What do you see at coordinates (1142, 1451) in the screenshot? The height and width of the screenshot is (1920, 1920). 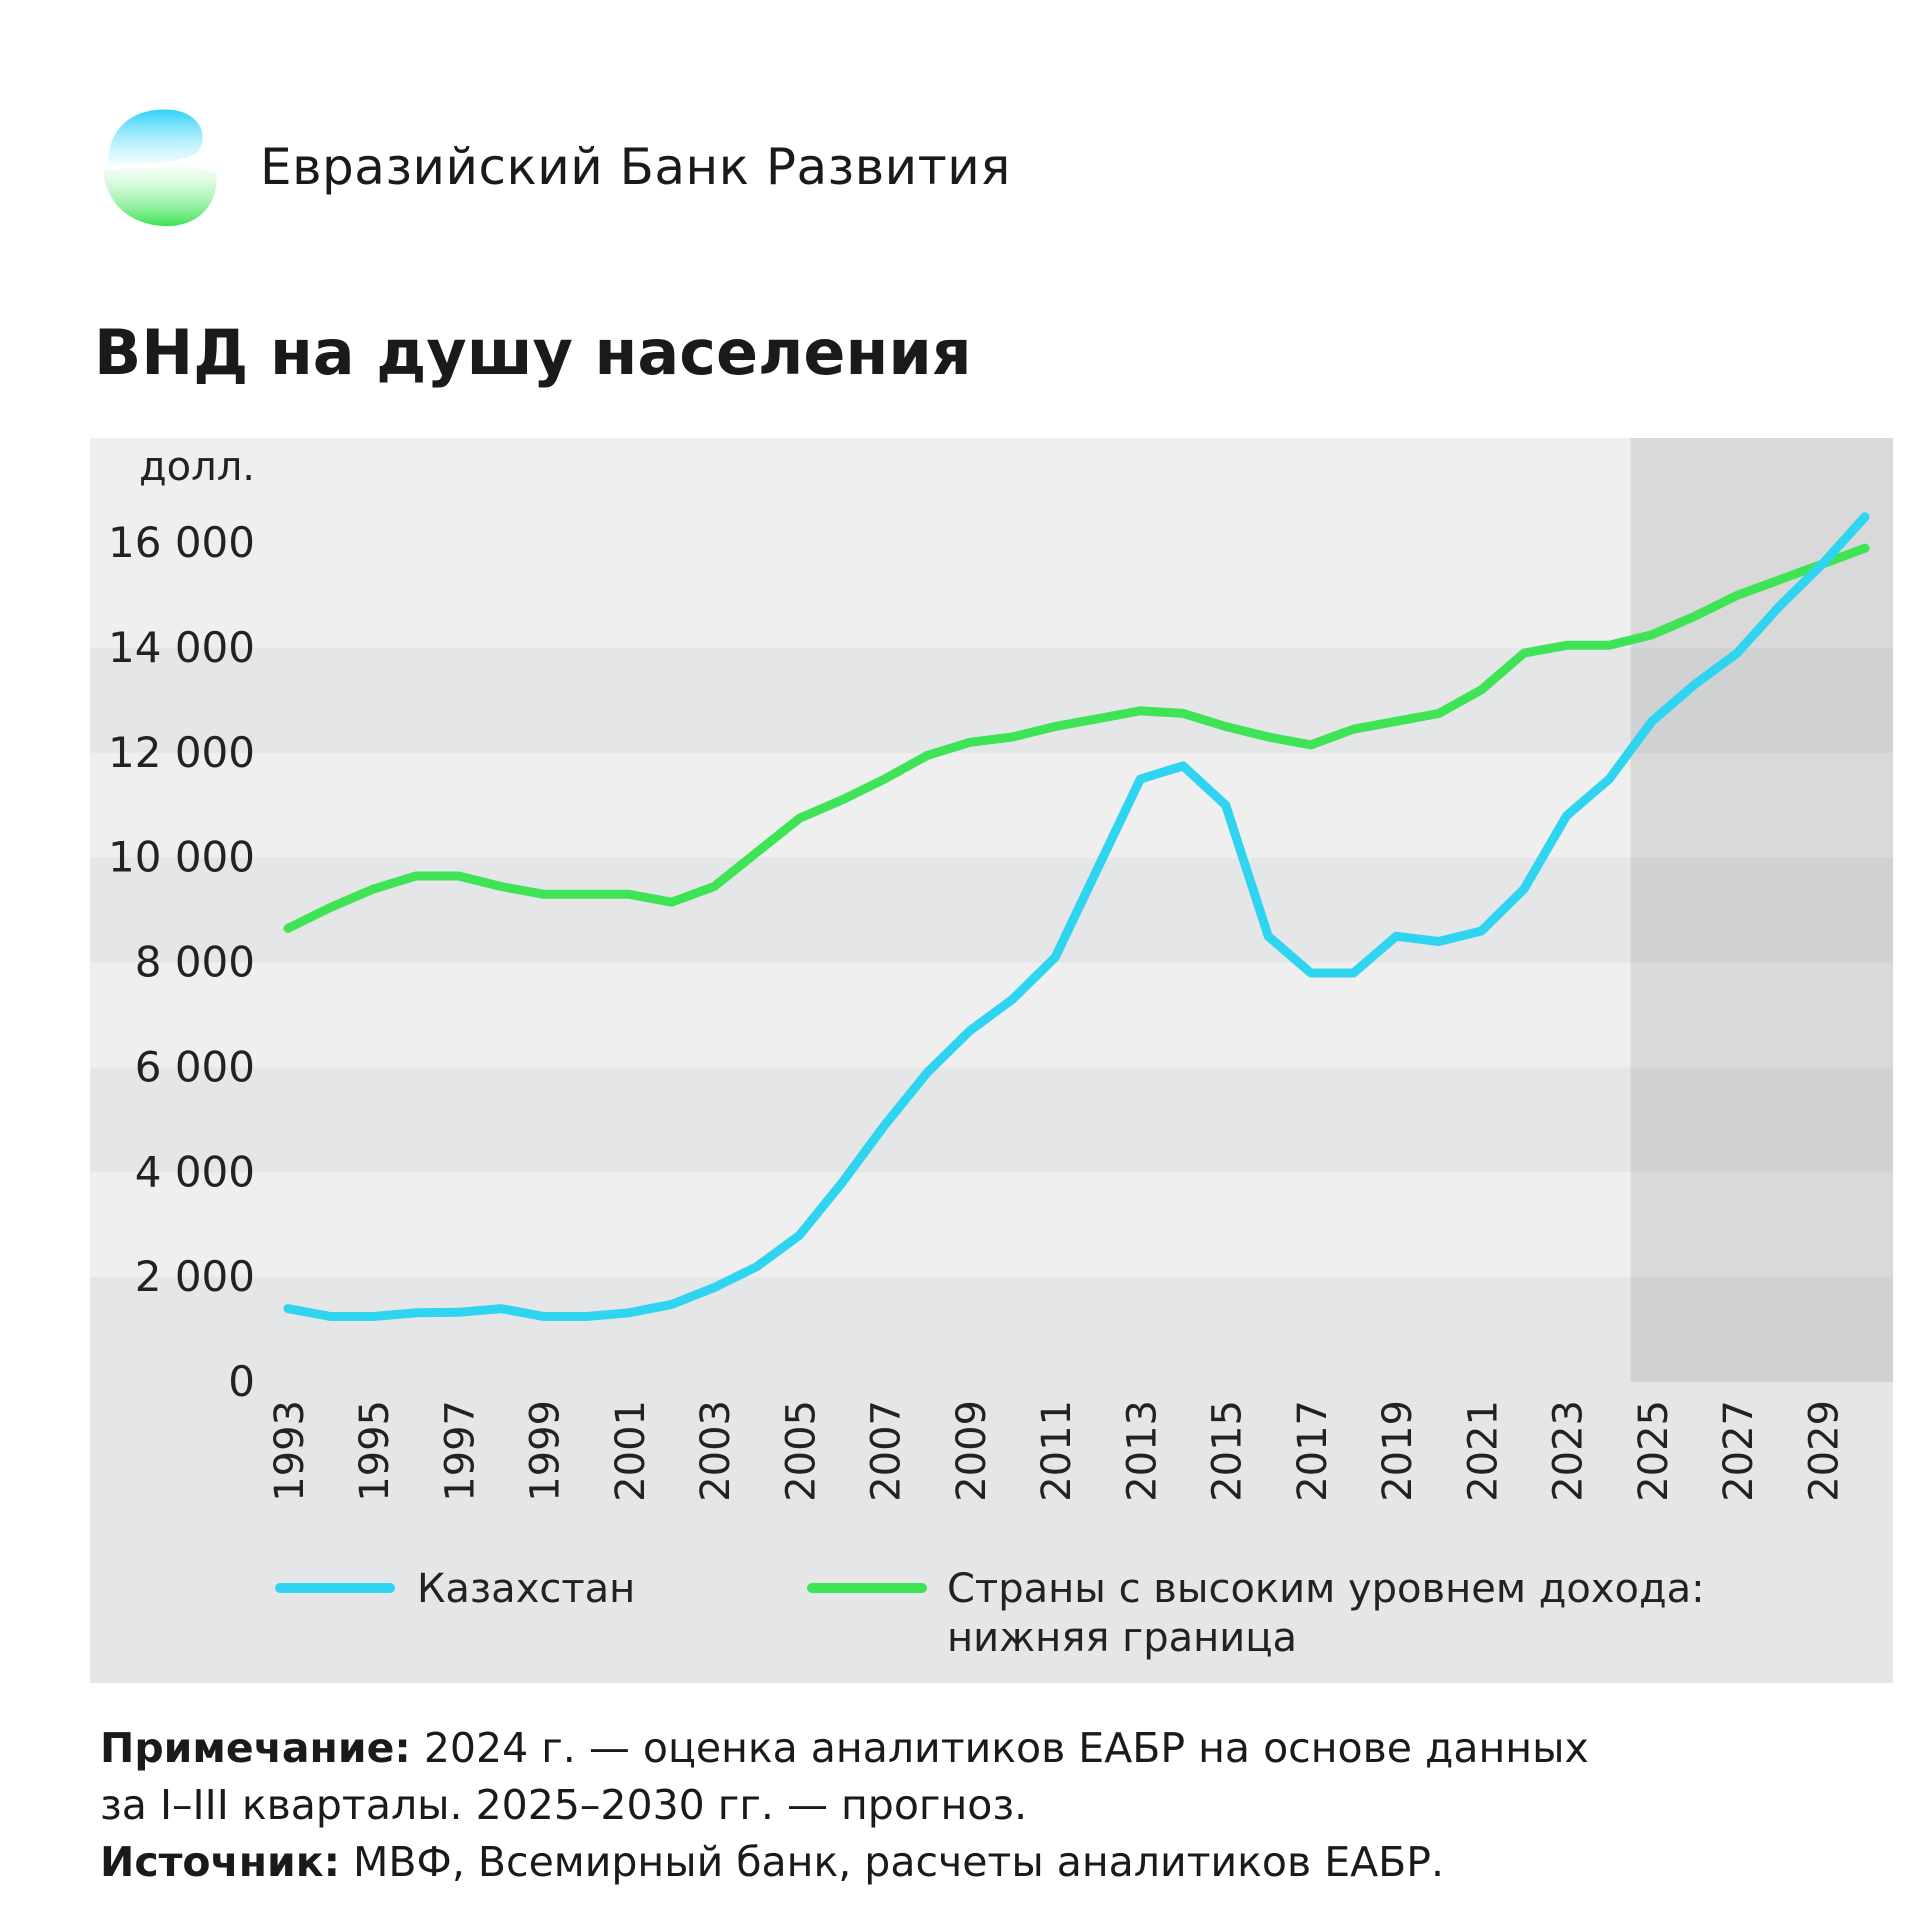 I see `x-tick-label: 2013` at bounding box center [1142, 1451].